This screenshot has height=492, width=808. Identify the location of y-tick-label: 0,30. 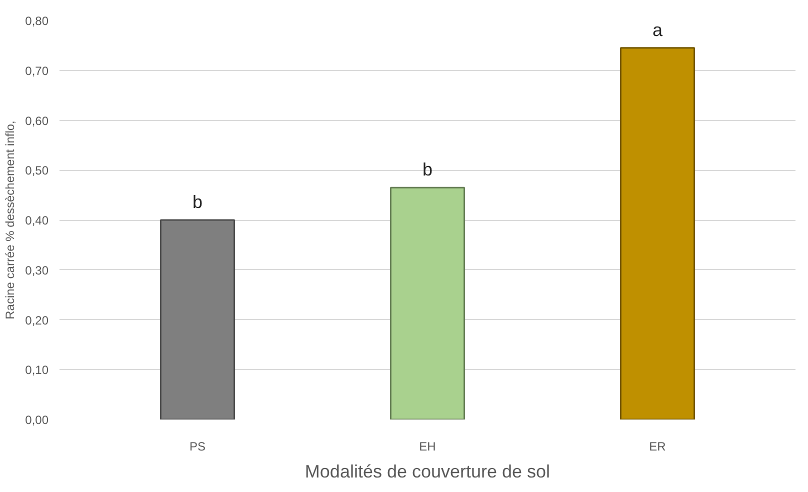
(37, 270).